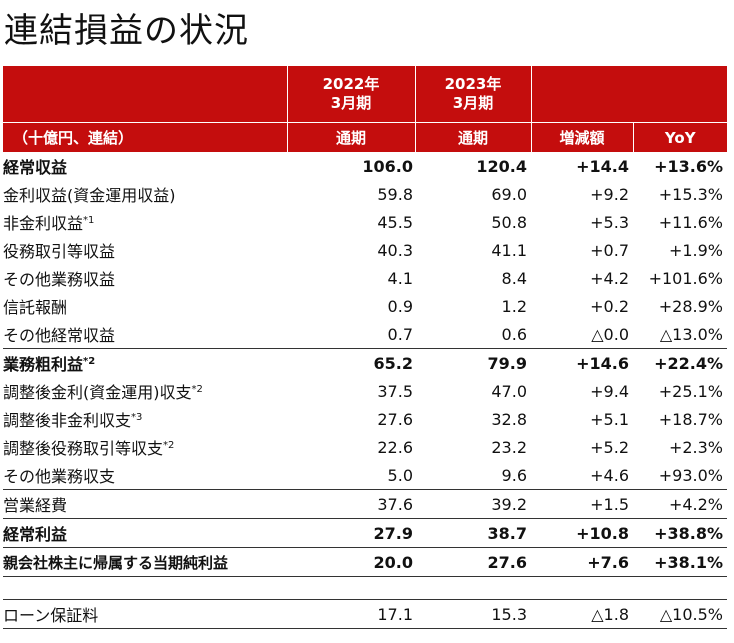 Image resolution: width=734 pixels, height=643 pixels. Describe the element at coordinates (609, 278) in the screenshot. I see `cell-change: +4.2` at that location.